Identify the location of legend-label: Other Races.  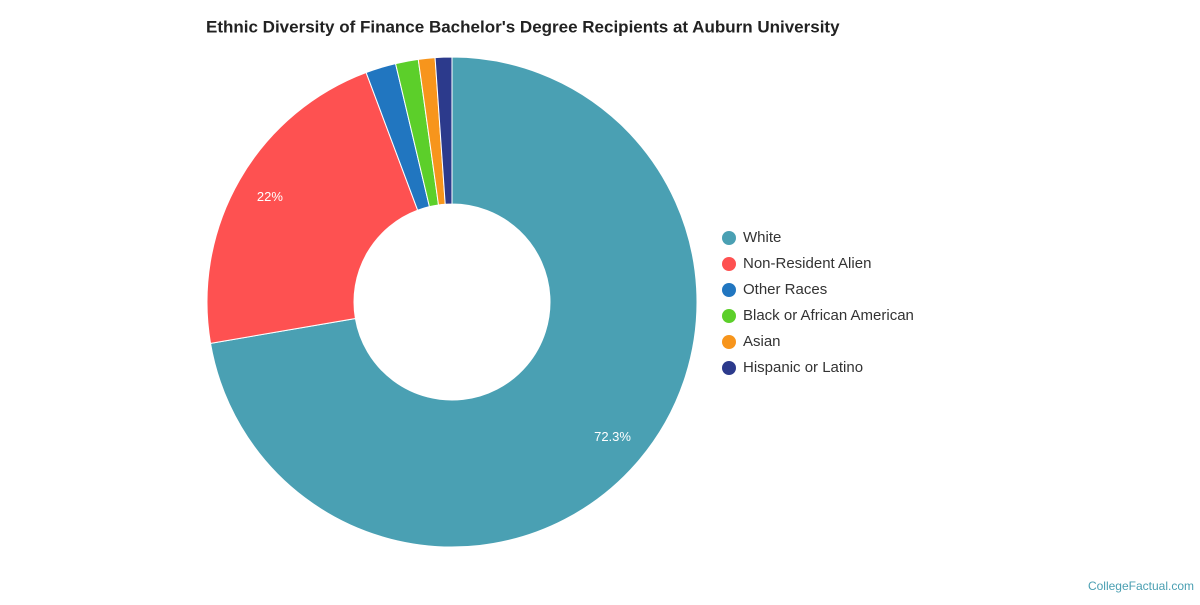
(785, 289).